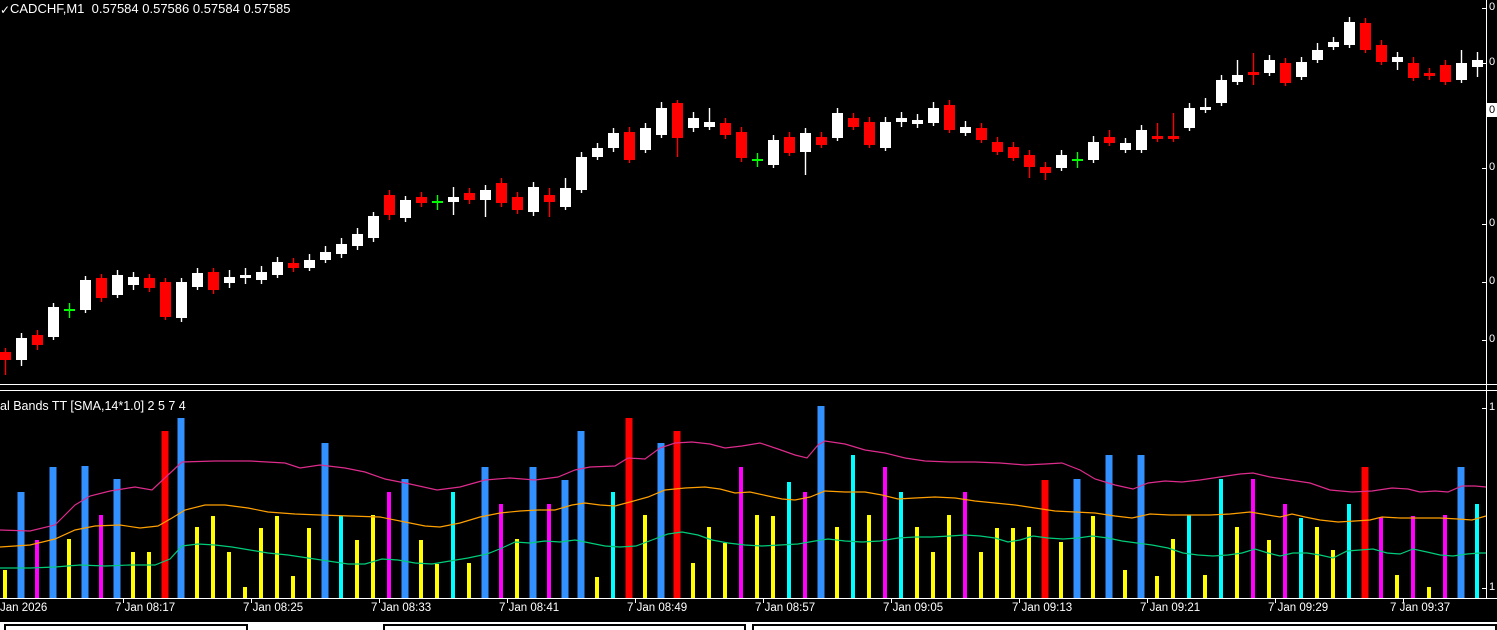 The height and width of the screenshot is (630, 1497). Describe the element at coordinates (1486, 299) in the screenshot. I see `price-scale-axis-line` at that location.